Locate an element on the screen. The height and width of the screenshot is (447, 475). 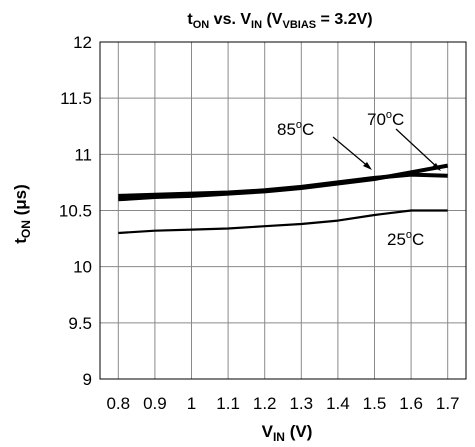
arrowhead-70c is located at coordinates (436, 167).